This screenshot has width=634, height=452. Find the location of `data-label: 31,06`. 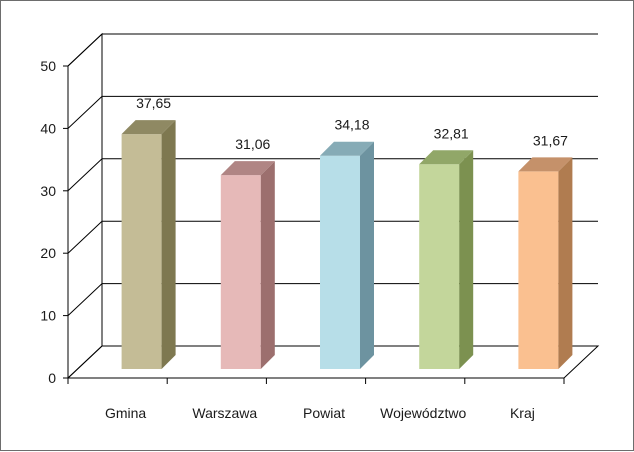

data-label: 31,06 is located at coordinates (252, 144).